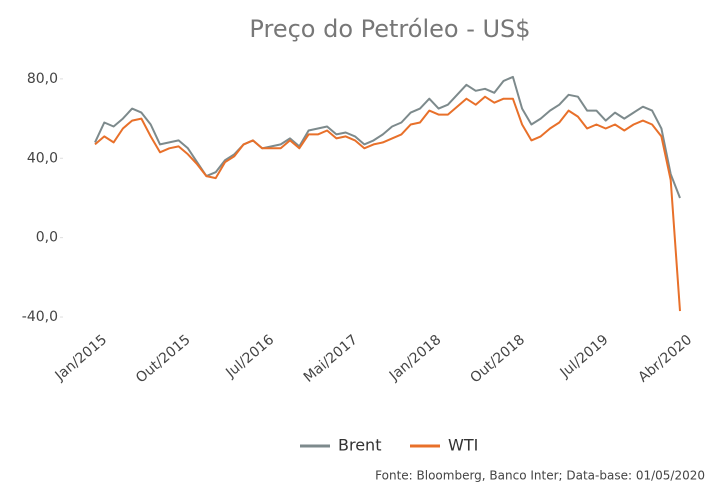 The image size is (712, 496). What do you see at coordinates (463, 445) in the screenshot?
I see `legend-label: WTI` at bounding box center [463, 445].